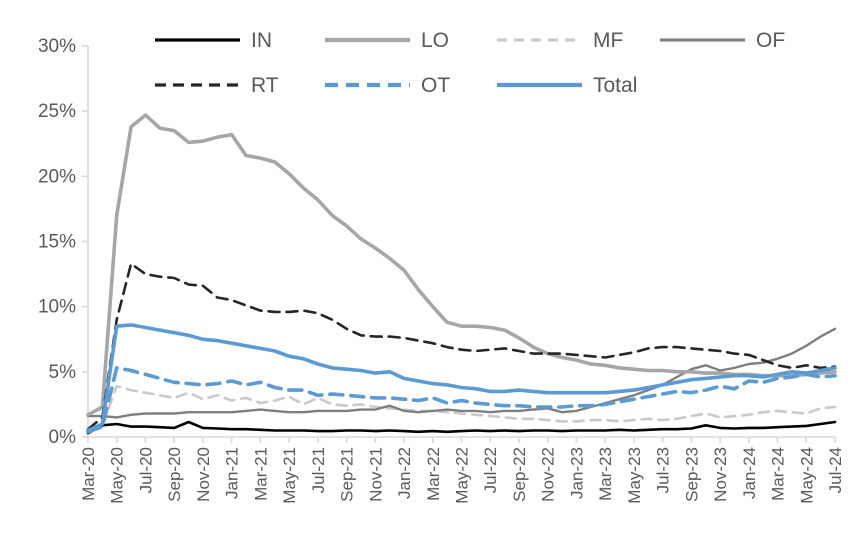 This screenshot has height=534, width=852. What do you see at coordinates (722, 40) in the screenshot?
I see `legend-item-OF: OF` at bounding box center [722, 40].